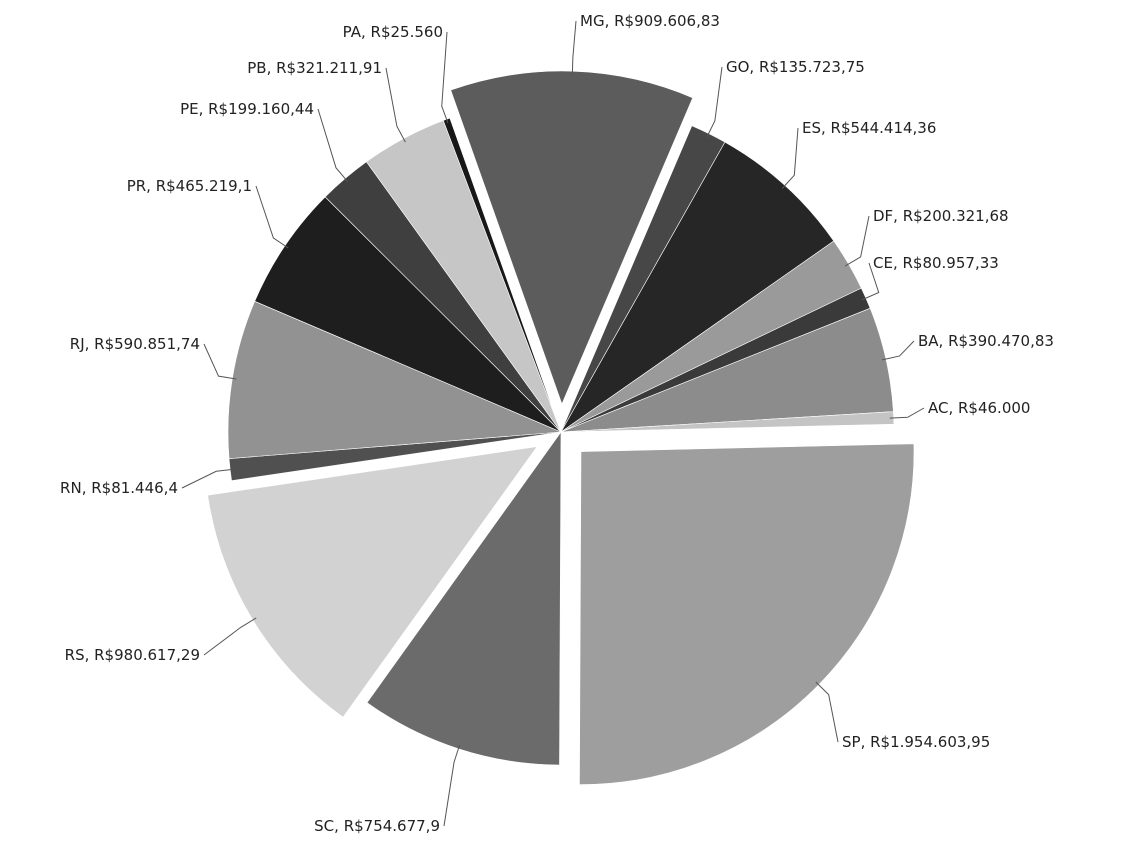  I want to click on leader-line-sc, so click(452, 785).